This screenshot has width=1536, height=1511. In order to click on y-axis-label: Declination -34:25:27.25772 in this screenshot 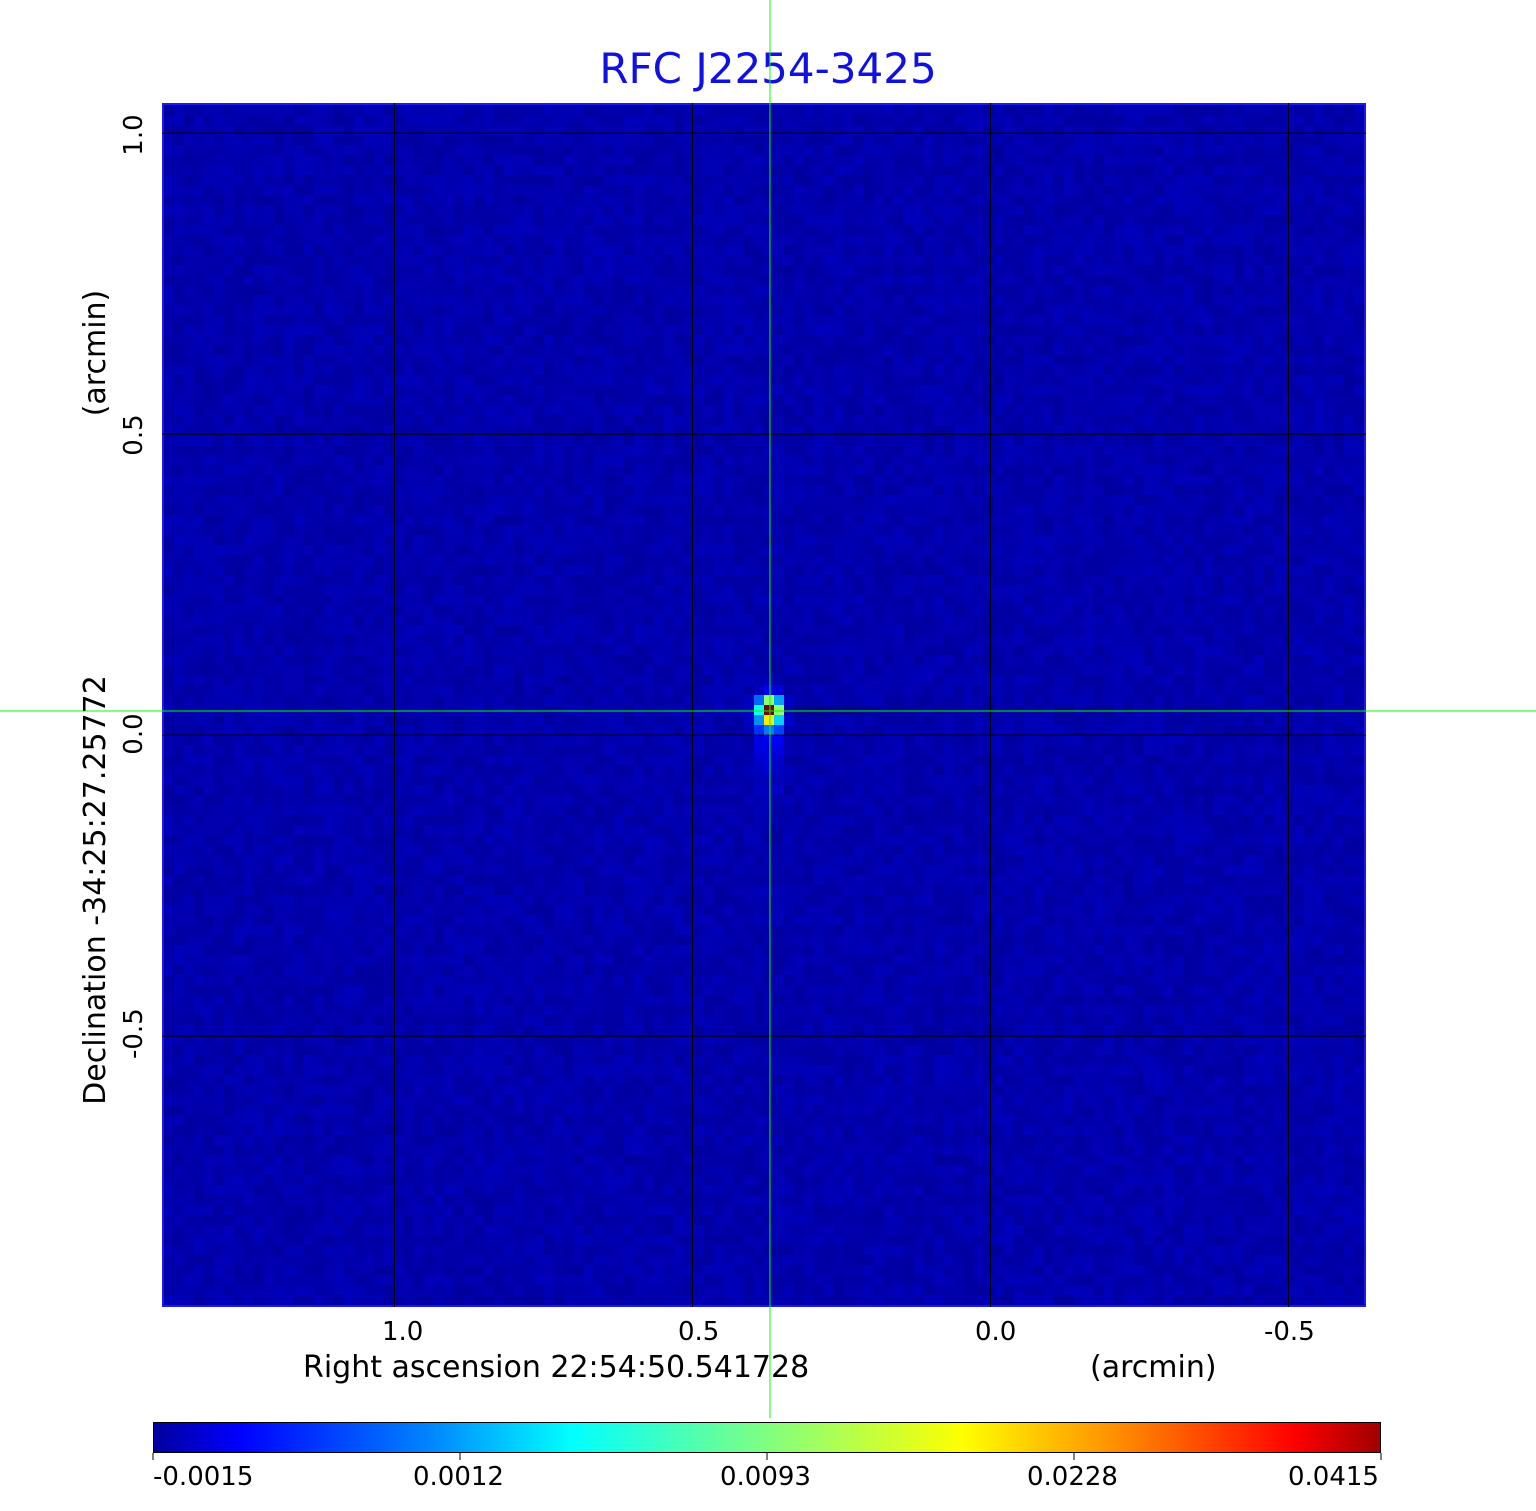, I will do `click(95, 890)`.